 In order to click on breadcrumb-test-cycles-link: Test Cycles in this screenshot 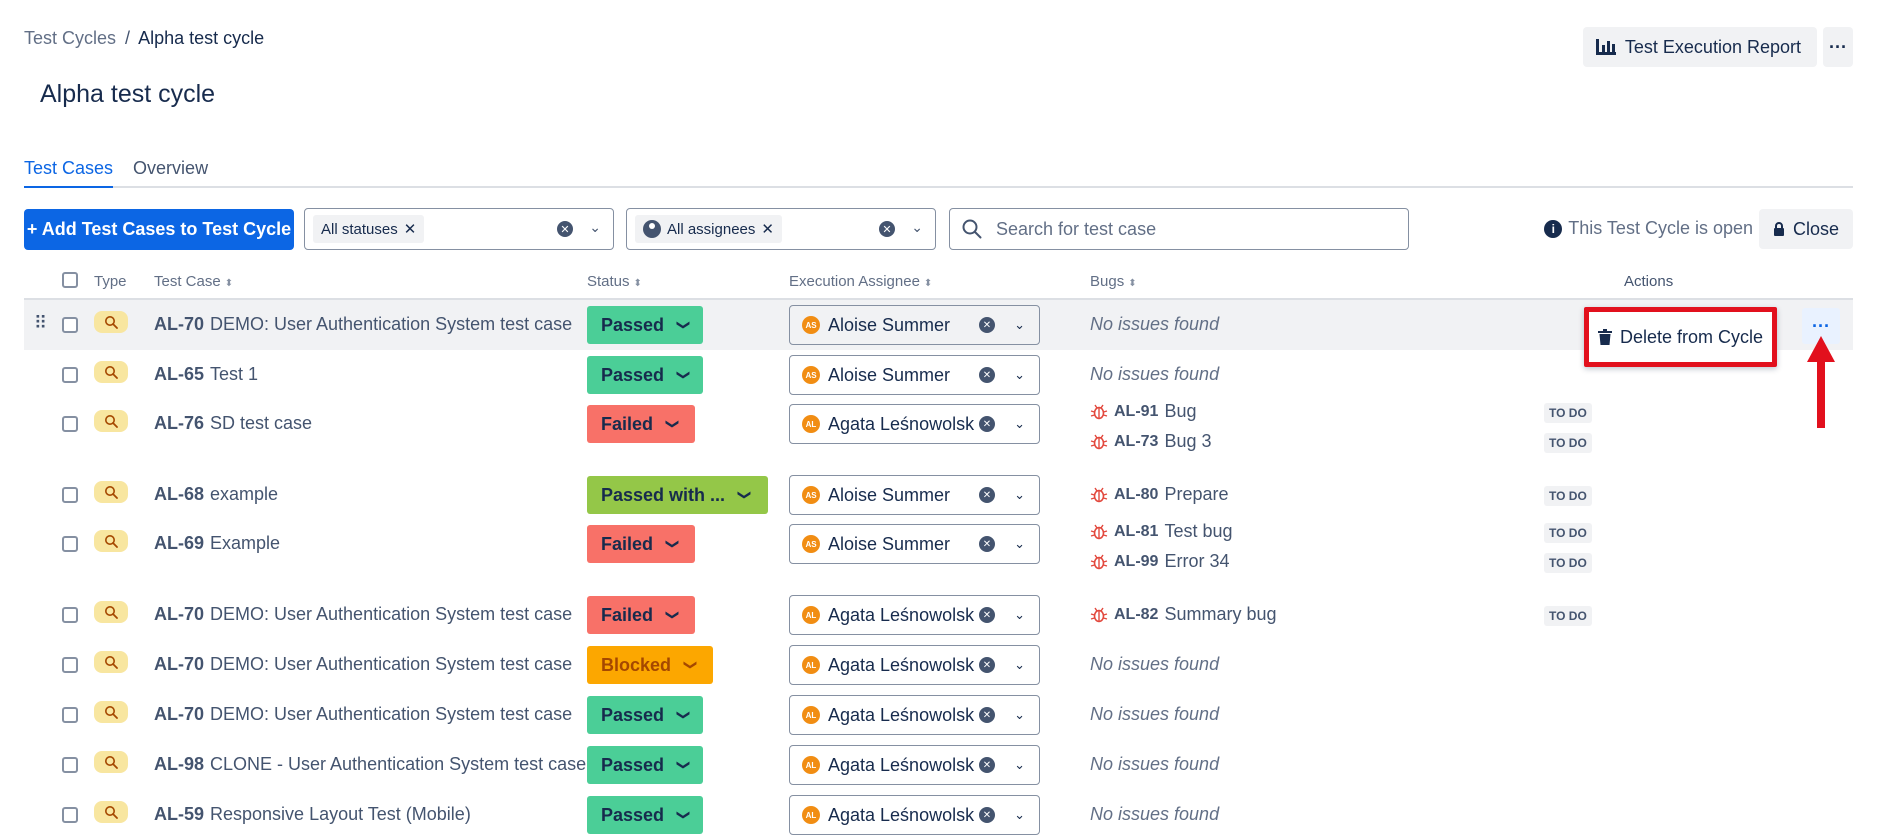, I will do `click(70, 38)`.